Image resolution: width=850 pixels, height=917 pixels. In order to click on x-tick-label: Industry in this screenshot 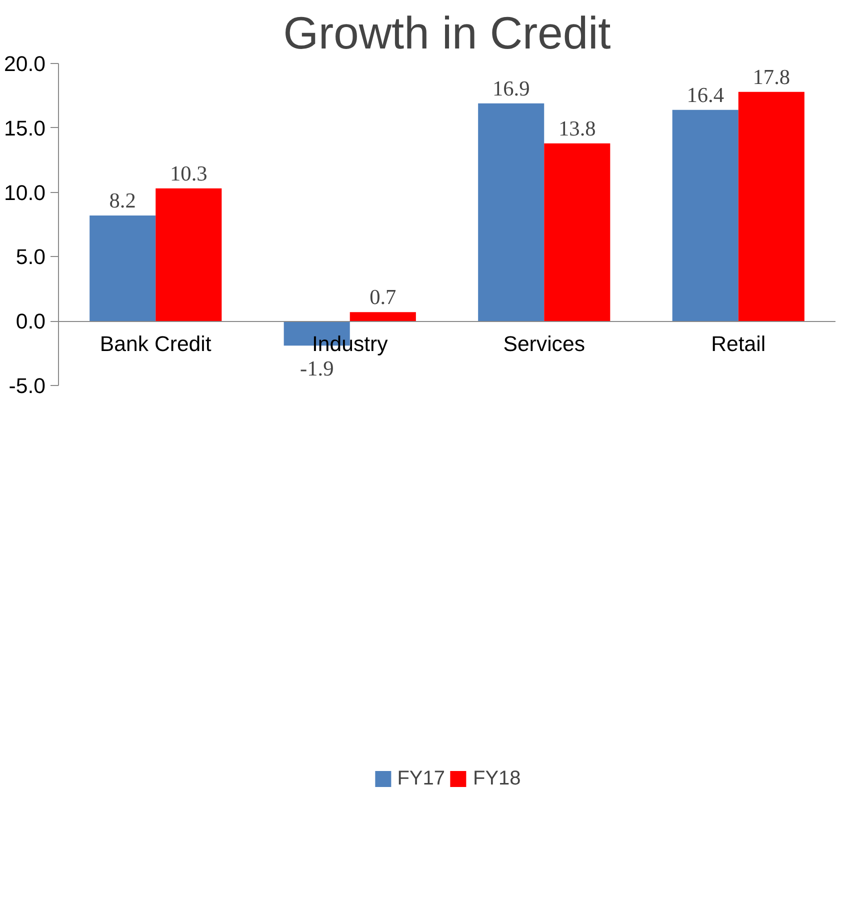, I will do `click(350, 344)`.